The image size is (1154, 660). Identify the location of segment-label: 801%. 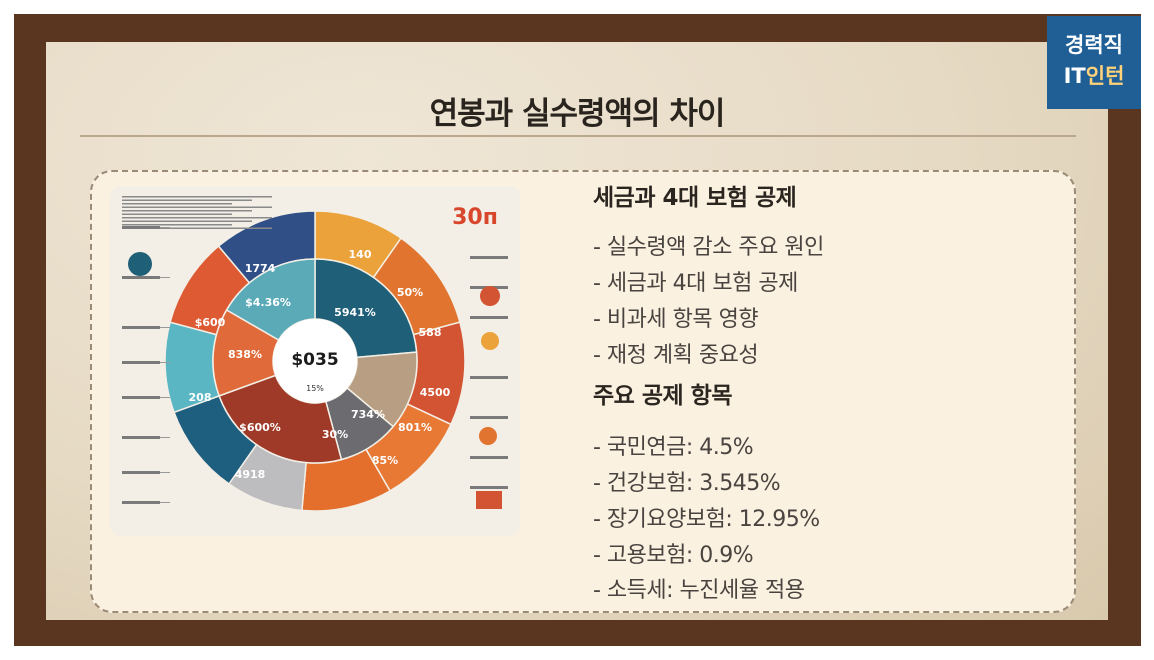
(415, 427).